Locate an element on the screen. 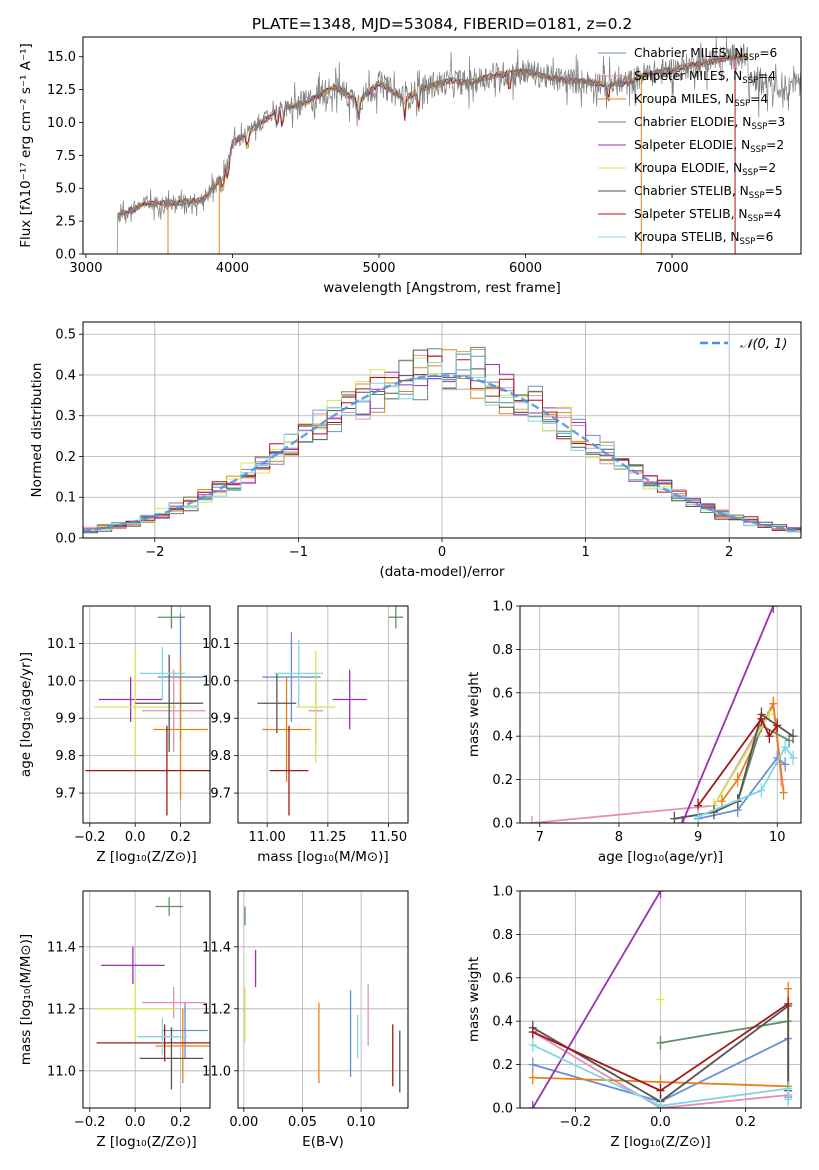  legend-entry: Kroupa ELODIE, NSSP=2 is located at coordinates (705, 169).